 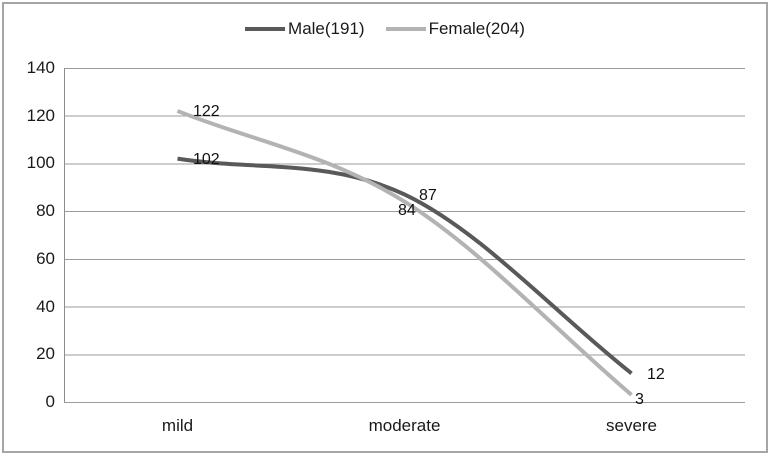 I want to click on data-label-female-mild: 122, so click(x=206, y=111).